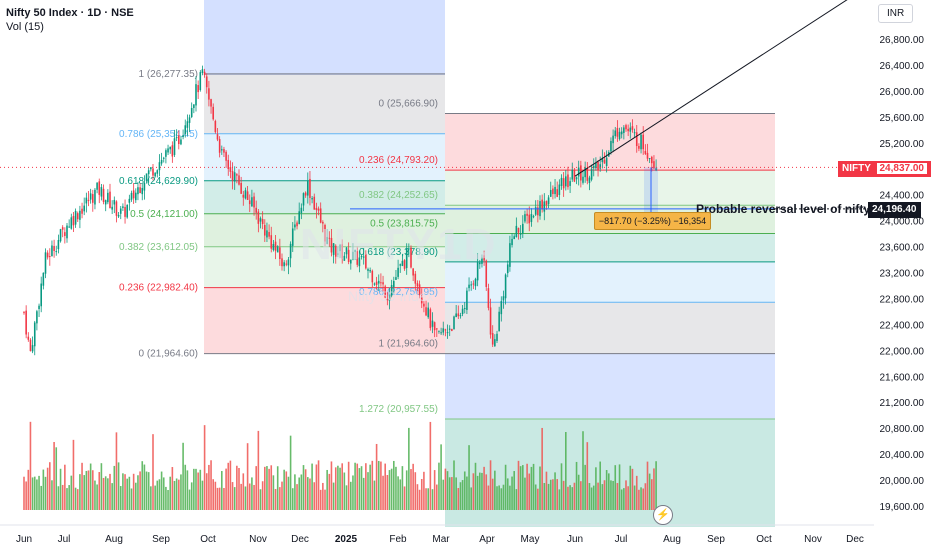  I want to click on measure-range, so click(651, 193).